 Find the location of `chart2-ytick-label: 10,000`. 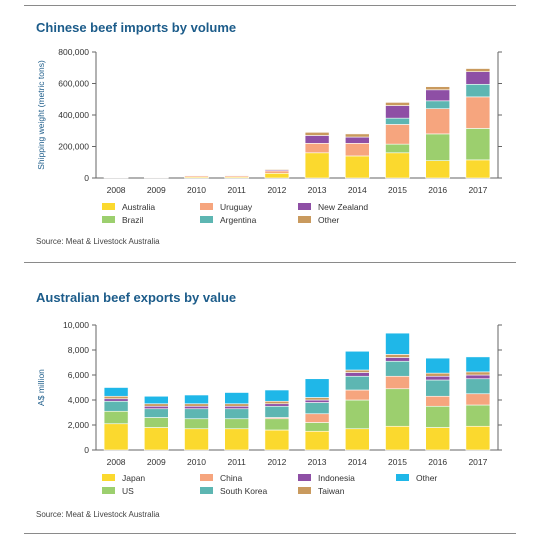

chart2-ytick-label: 10,000 is located at coordinates (76, 325).